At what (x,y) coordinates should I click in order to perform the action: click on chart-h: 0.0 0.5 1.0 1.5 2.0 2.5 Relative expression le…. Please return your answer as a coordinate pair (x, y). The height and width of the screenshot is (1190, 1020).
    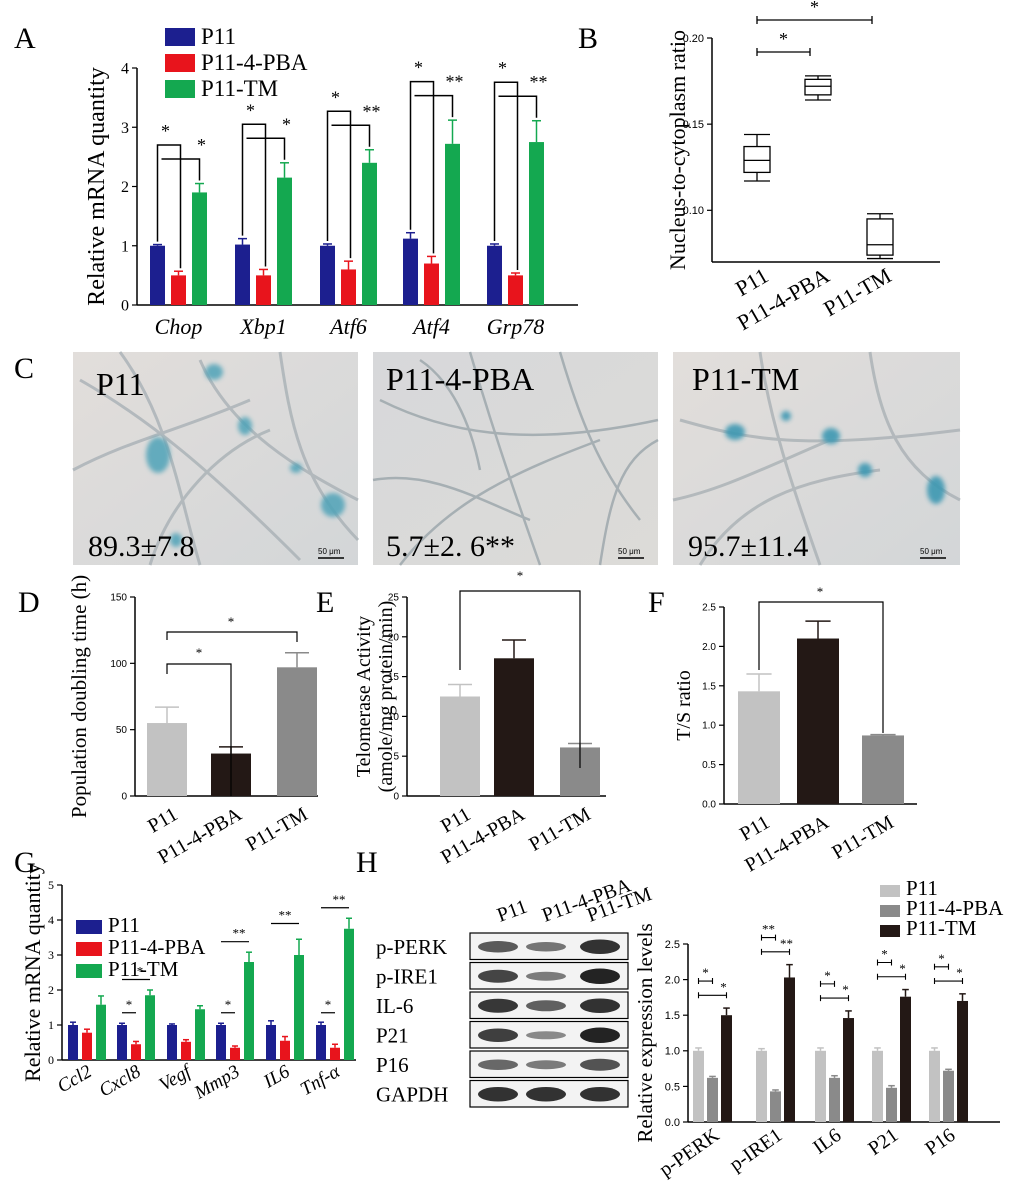
    Looking at the image, I should click on (818, 1028).